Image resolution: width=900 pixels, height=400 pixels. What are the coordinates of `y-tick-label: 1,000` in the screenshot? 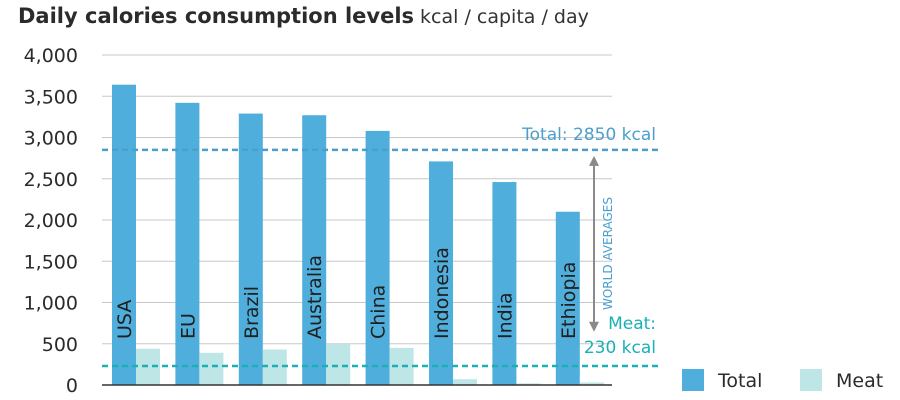 It's located at (51, 304).